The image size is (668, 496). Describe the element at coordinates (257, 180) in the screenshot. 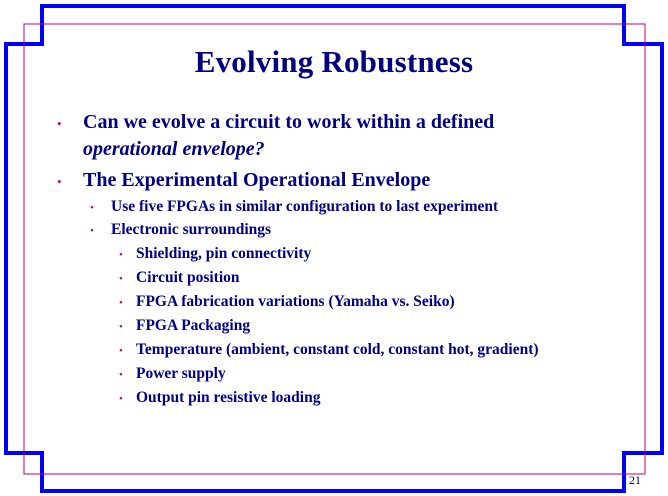

I see `bullet-2: The Experimental Operational Envelope` at that location.